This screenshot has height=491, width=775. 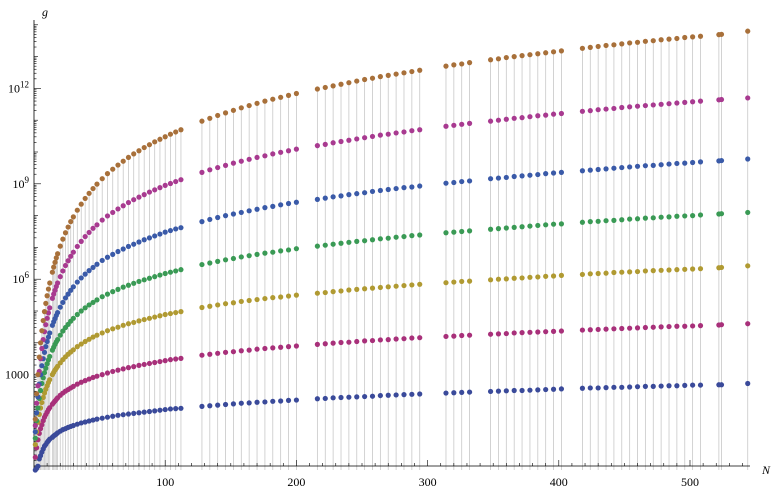 I want to click on x-tick-label: 500, so click(x=690, y=482).